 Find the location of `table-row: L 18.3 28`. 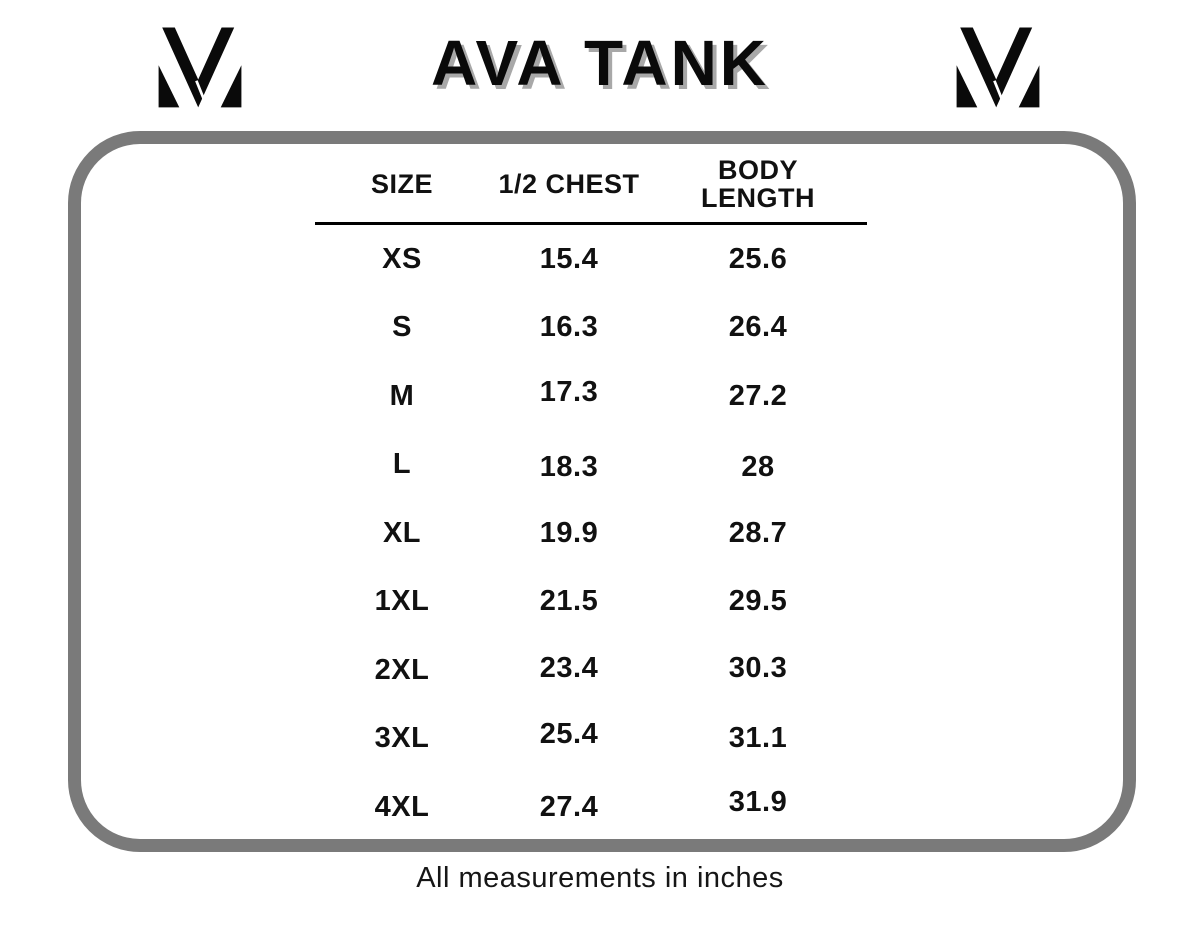

table-row: L 18.3 28 is located at coordinates (591, 465).